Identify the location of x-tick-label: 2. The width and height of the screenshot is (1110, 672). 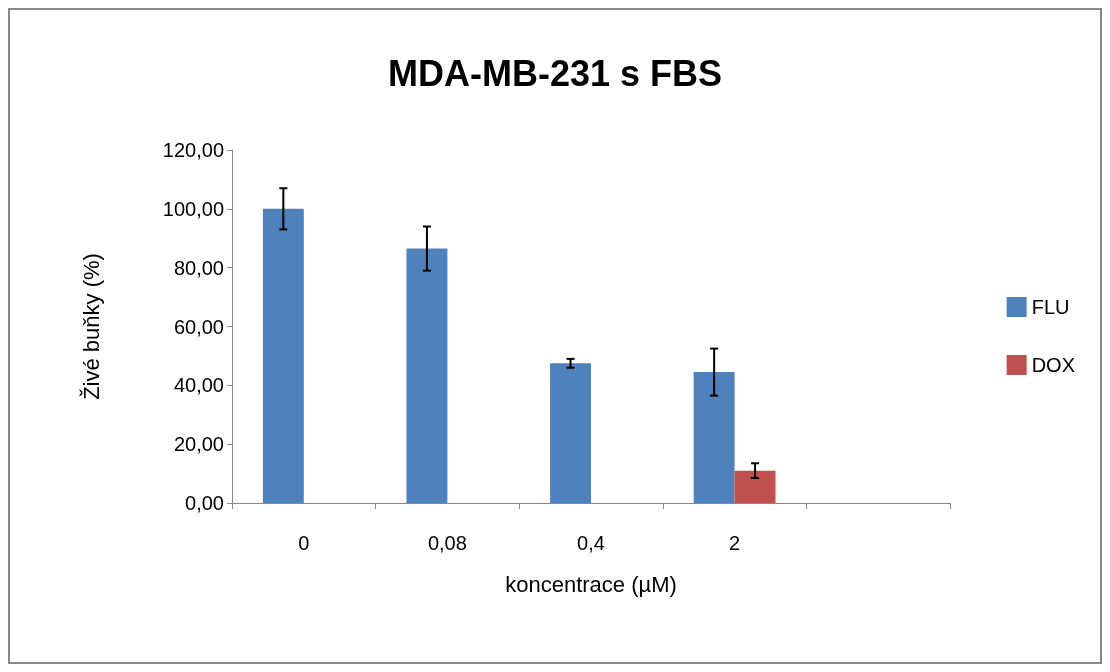
(735, 543).